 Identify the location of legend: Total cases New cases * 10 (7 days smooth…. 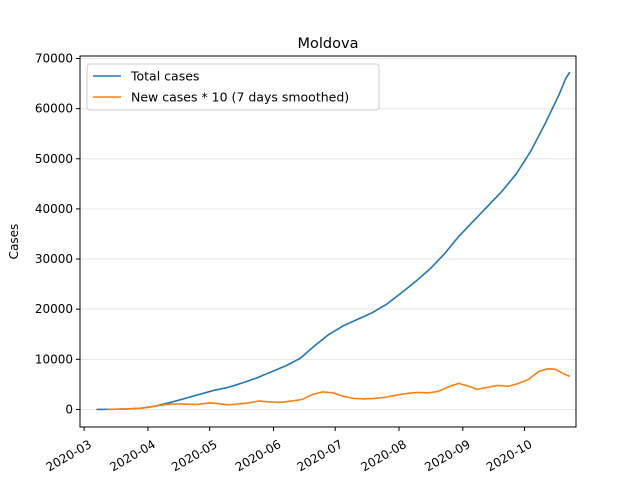
(233, 87).